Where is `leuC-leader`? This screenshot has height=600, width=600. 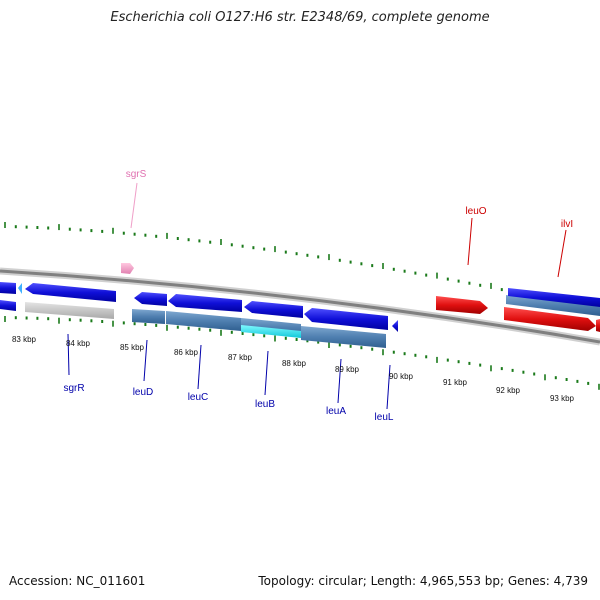 leuC-leader is located at coordinates (199, 367).